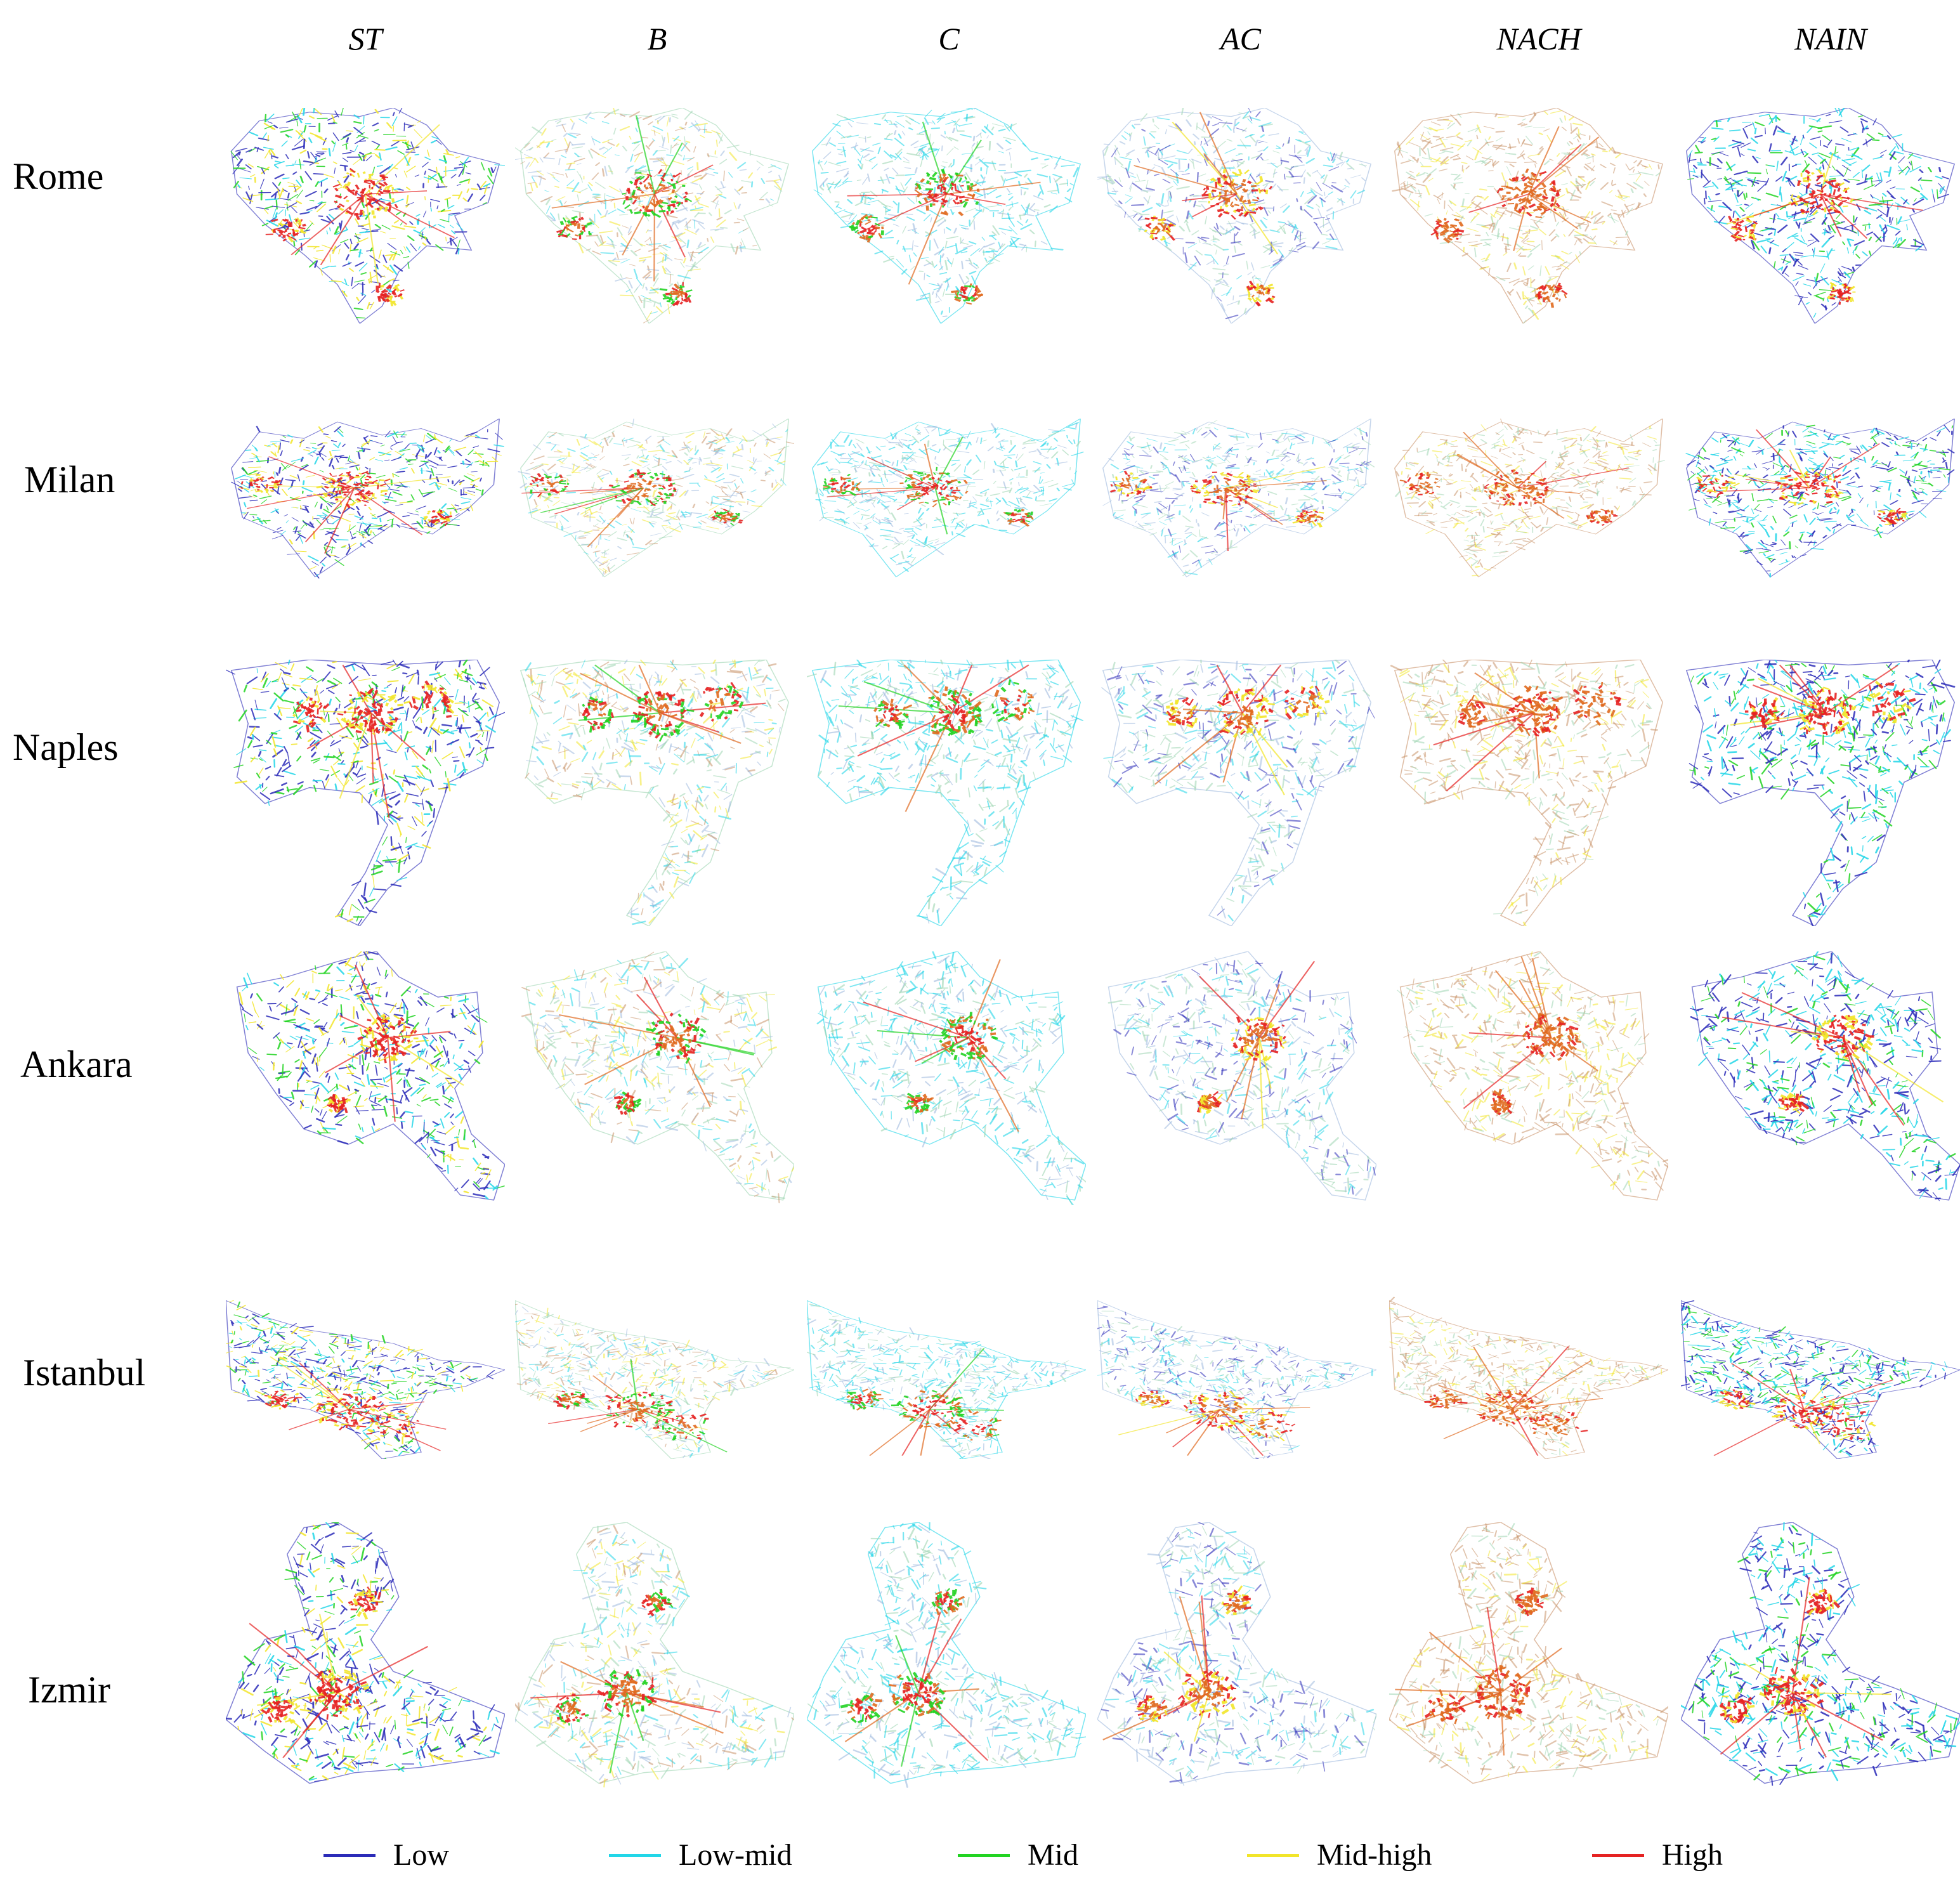  What do you see at coordinates (1618, 1855) in the screenshot?
I see `legend-line-high` at bounding box center [1618, 1855].